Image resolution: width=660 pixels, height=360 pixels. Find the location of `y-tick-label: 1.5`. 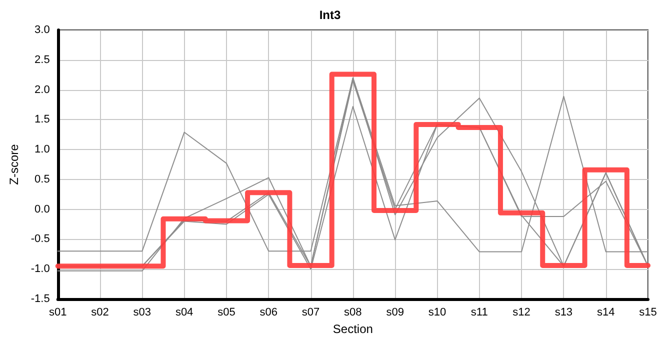

y-tick-label: 1.5 is located at coordinates (42, 120).